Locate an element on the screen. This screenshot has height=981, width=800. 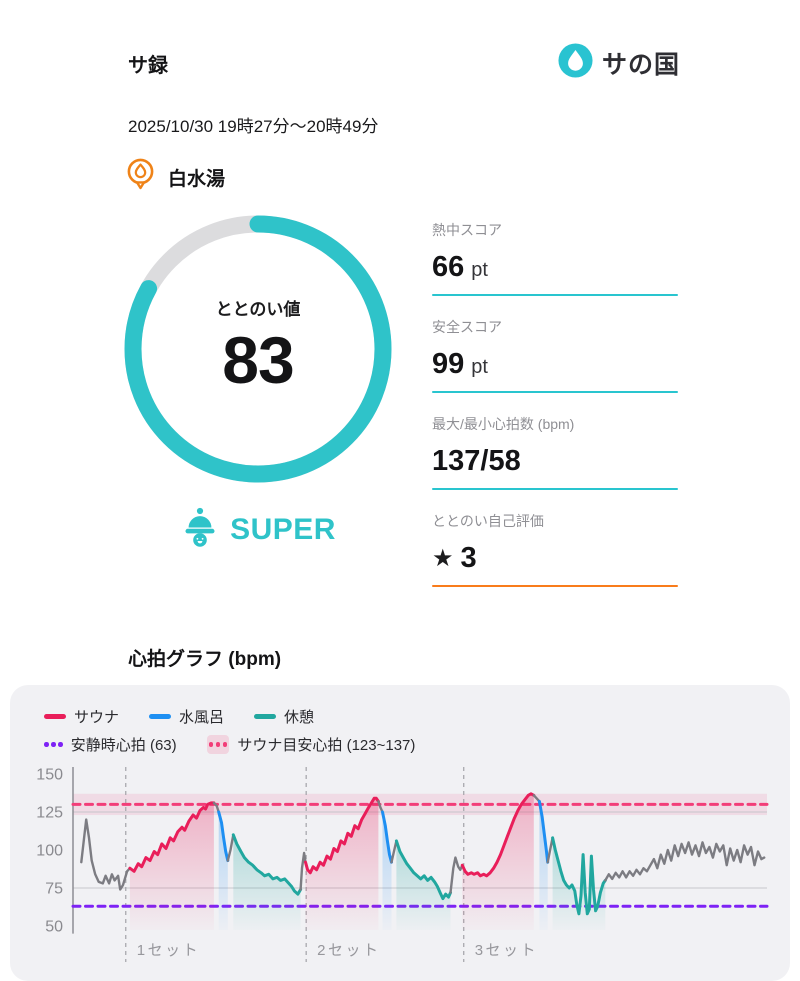
stat-label: ととのい自己評価 is located at coordinates (488, 521).